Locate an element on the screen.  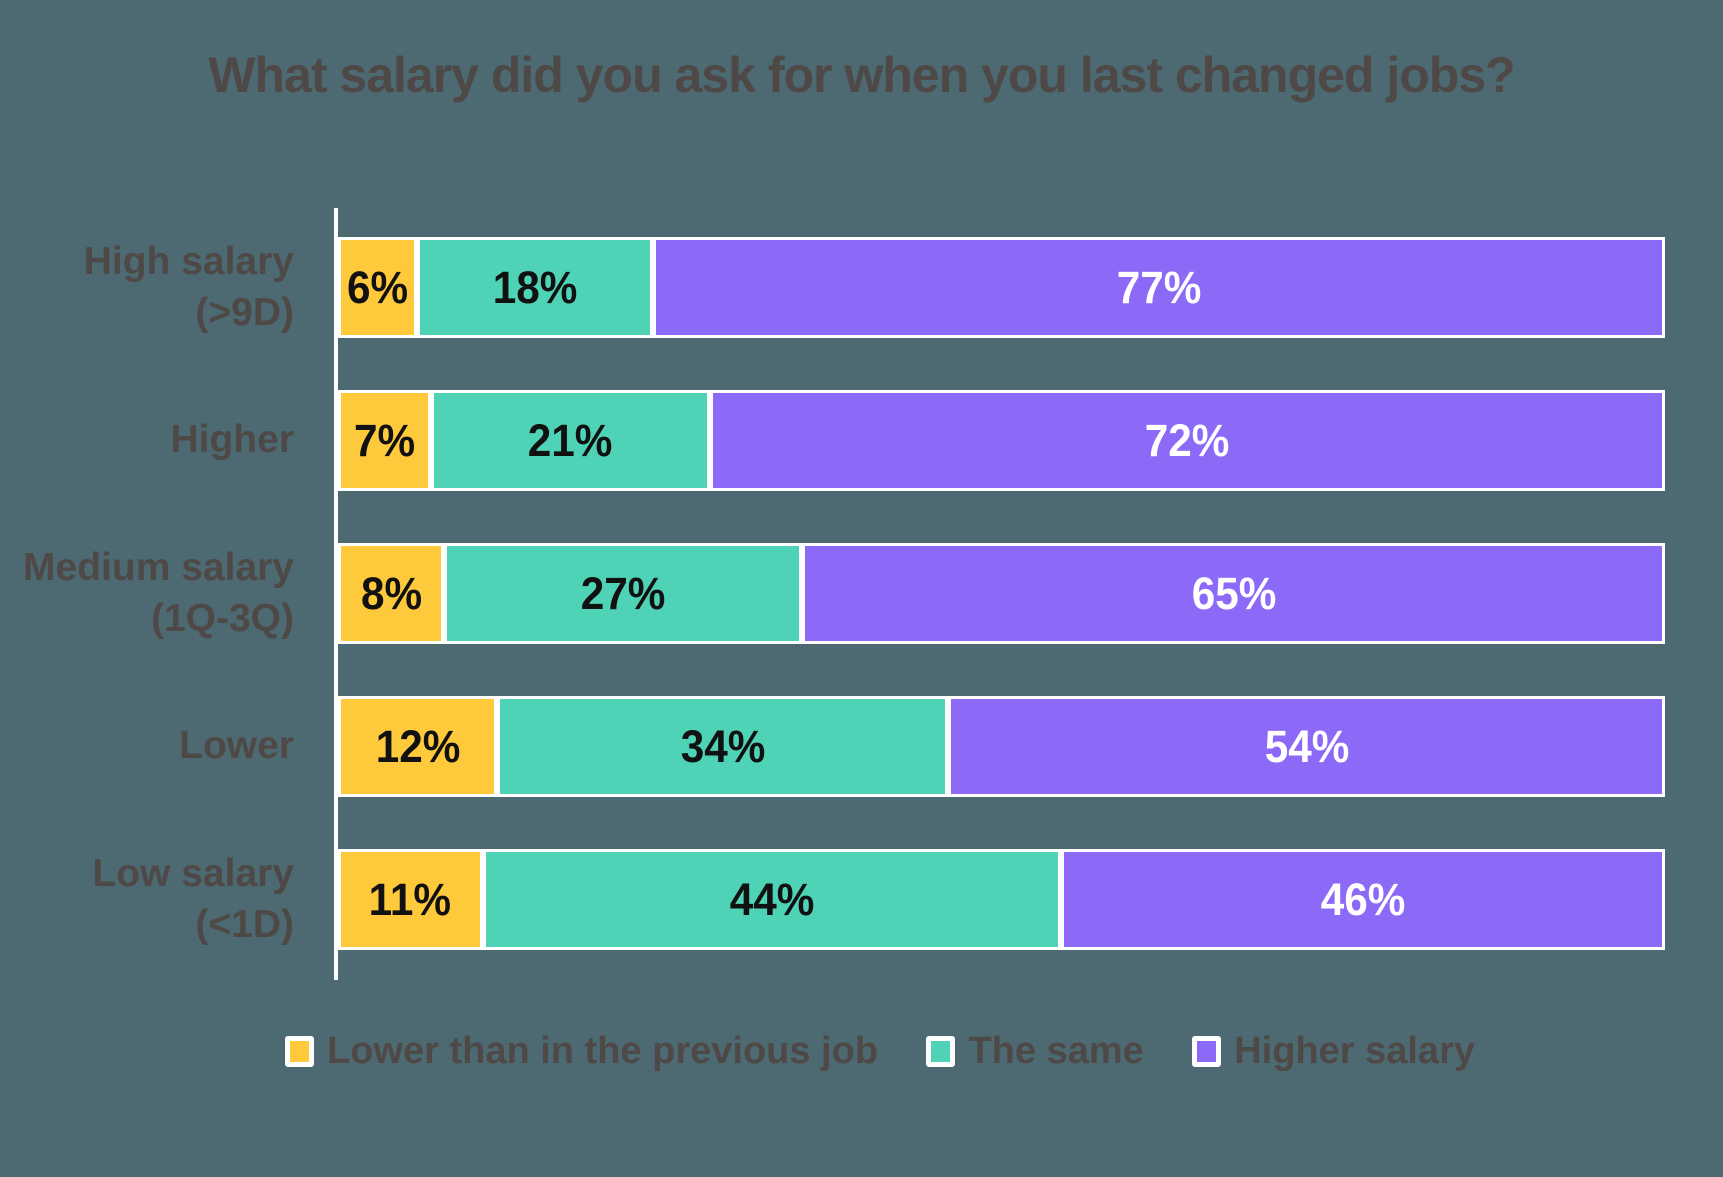
stacked-bar: 6% 18% 77% is located at coordinates (1001, 287).